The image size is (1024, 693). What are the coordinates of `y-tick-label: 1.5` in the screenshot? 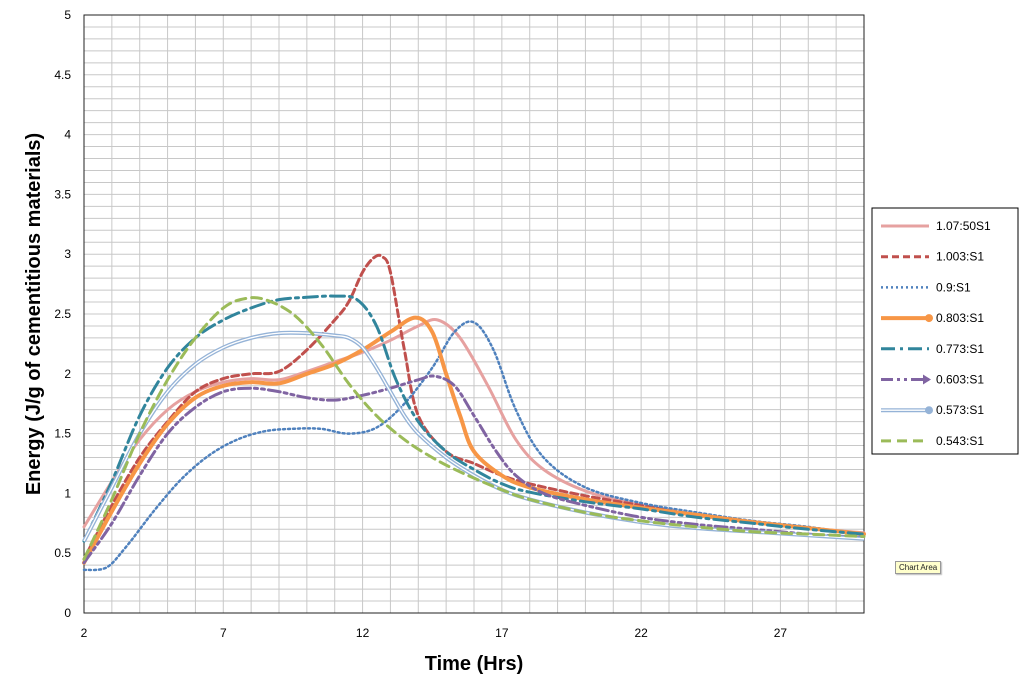 It's located at (62, 434).